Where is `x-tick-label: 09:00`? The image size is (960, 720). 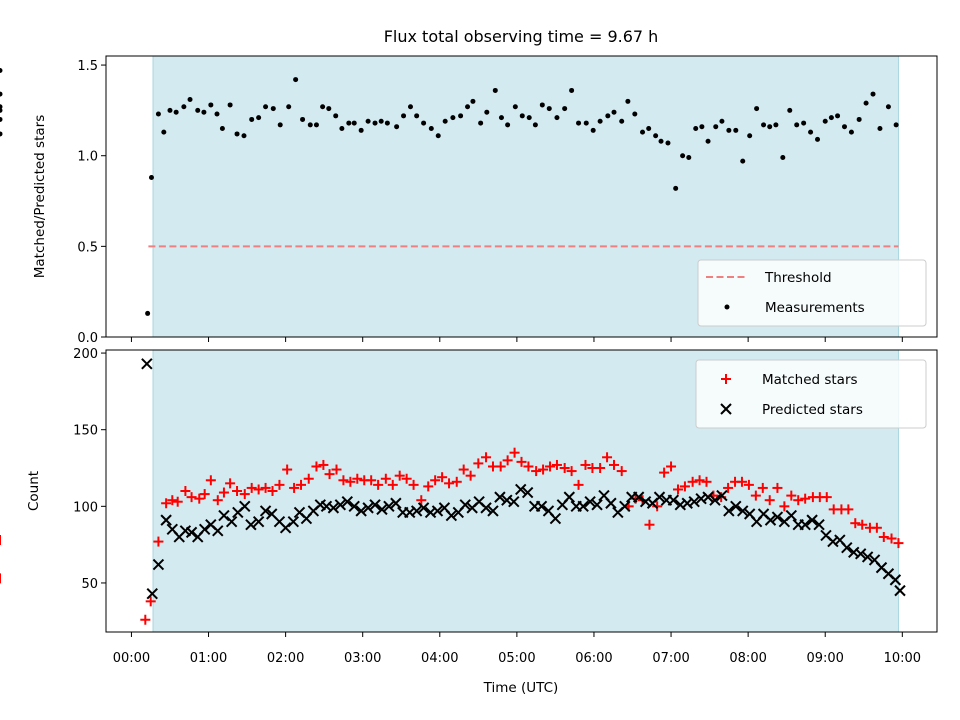 x-tick-label: 09:00 is located at coordinates (824, 658).